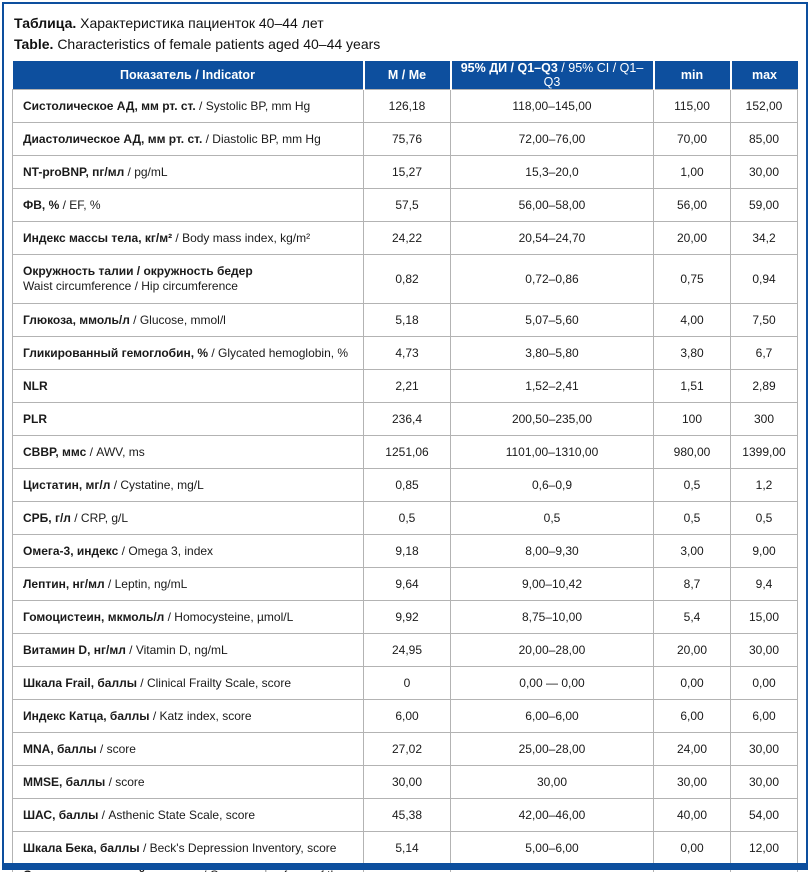 This screenshot has height=872, width=810. Describe the element at coordinates (552, 716) in the screenshot. I see `ci-cell: 6,00–6,00` at that location.